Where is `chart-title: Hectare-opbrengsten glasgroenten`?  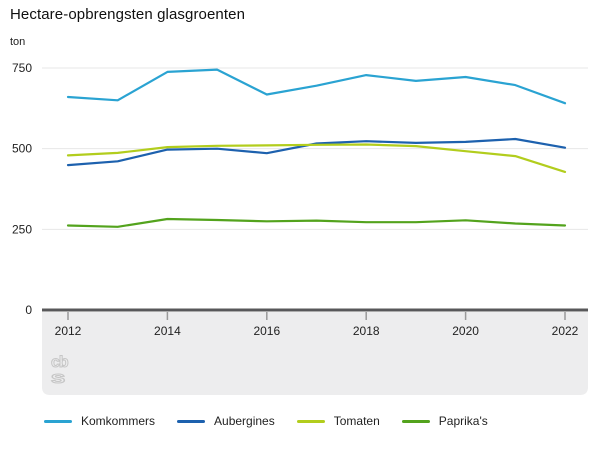
chart-title: Hectare-opbrengsten glasgroenten is located at coordinates (128, 14).